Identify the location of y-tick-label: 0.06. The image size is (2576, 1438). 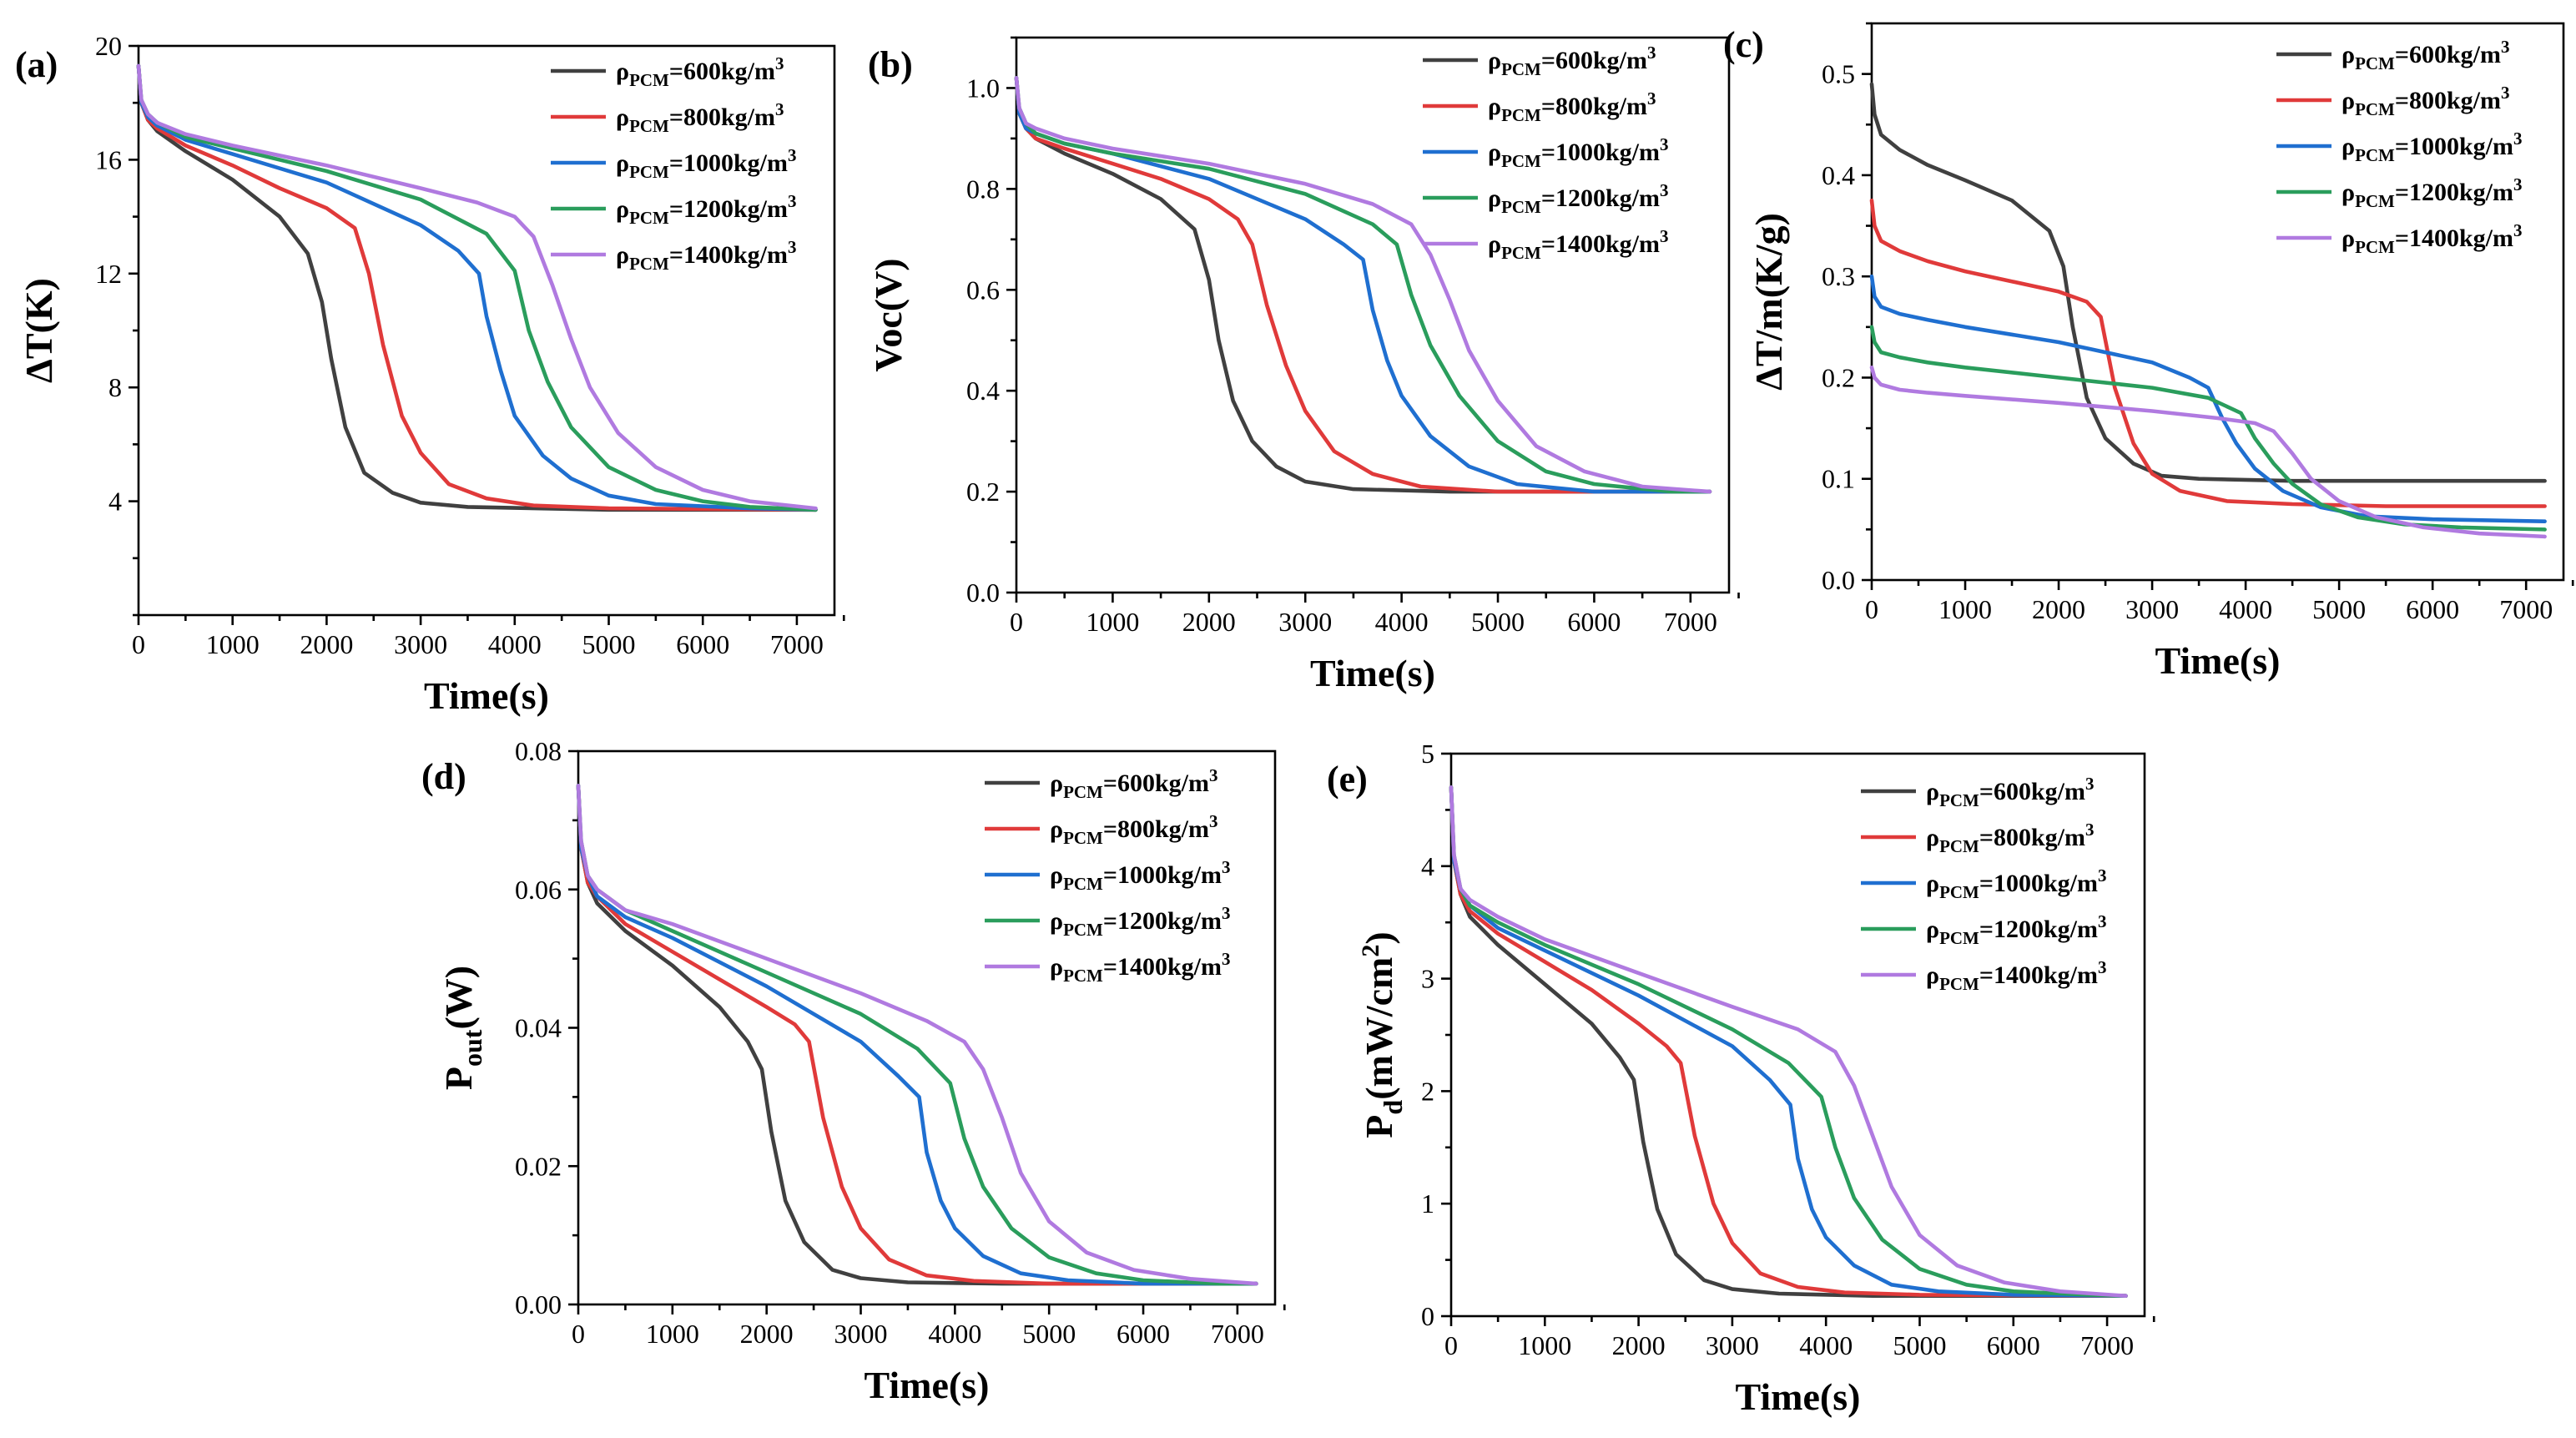
(538, 890).